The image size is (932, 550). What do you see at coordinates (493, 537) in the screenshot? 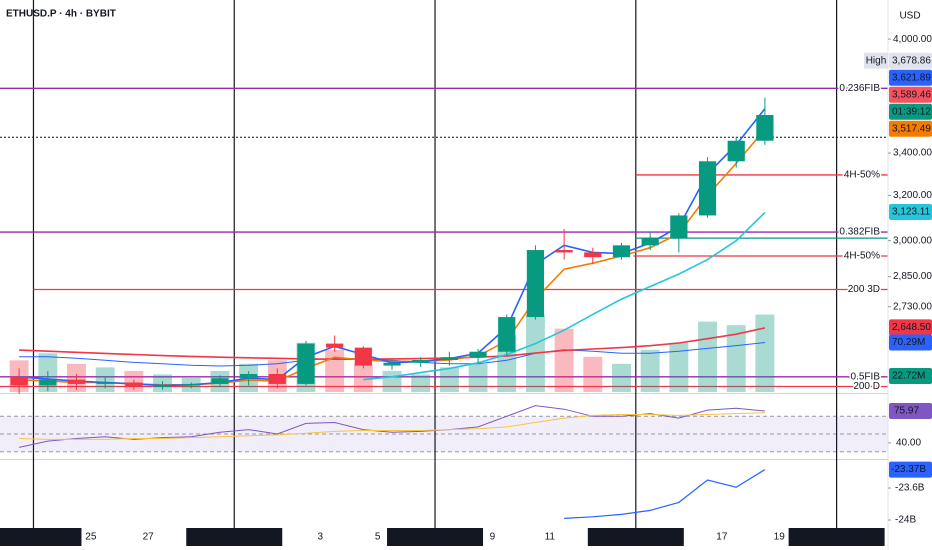
I see `x-tick-label: 9` at bounding box center [493, 537].